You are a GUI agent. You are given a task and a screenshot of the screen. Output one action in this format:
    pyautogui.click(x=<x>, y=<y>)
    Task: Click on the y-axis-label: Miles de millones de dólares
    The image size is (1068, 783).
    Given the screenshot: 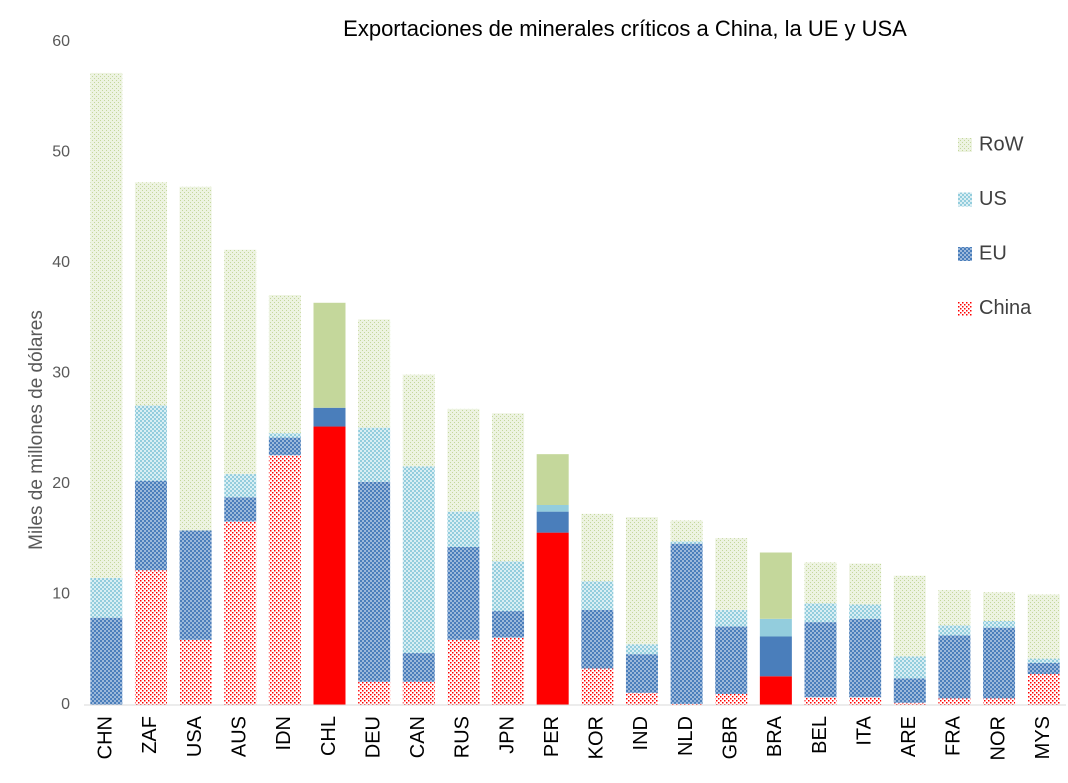 What is the action you would take?
    pyautogui.click(x=36, y=430)
    